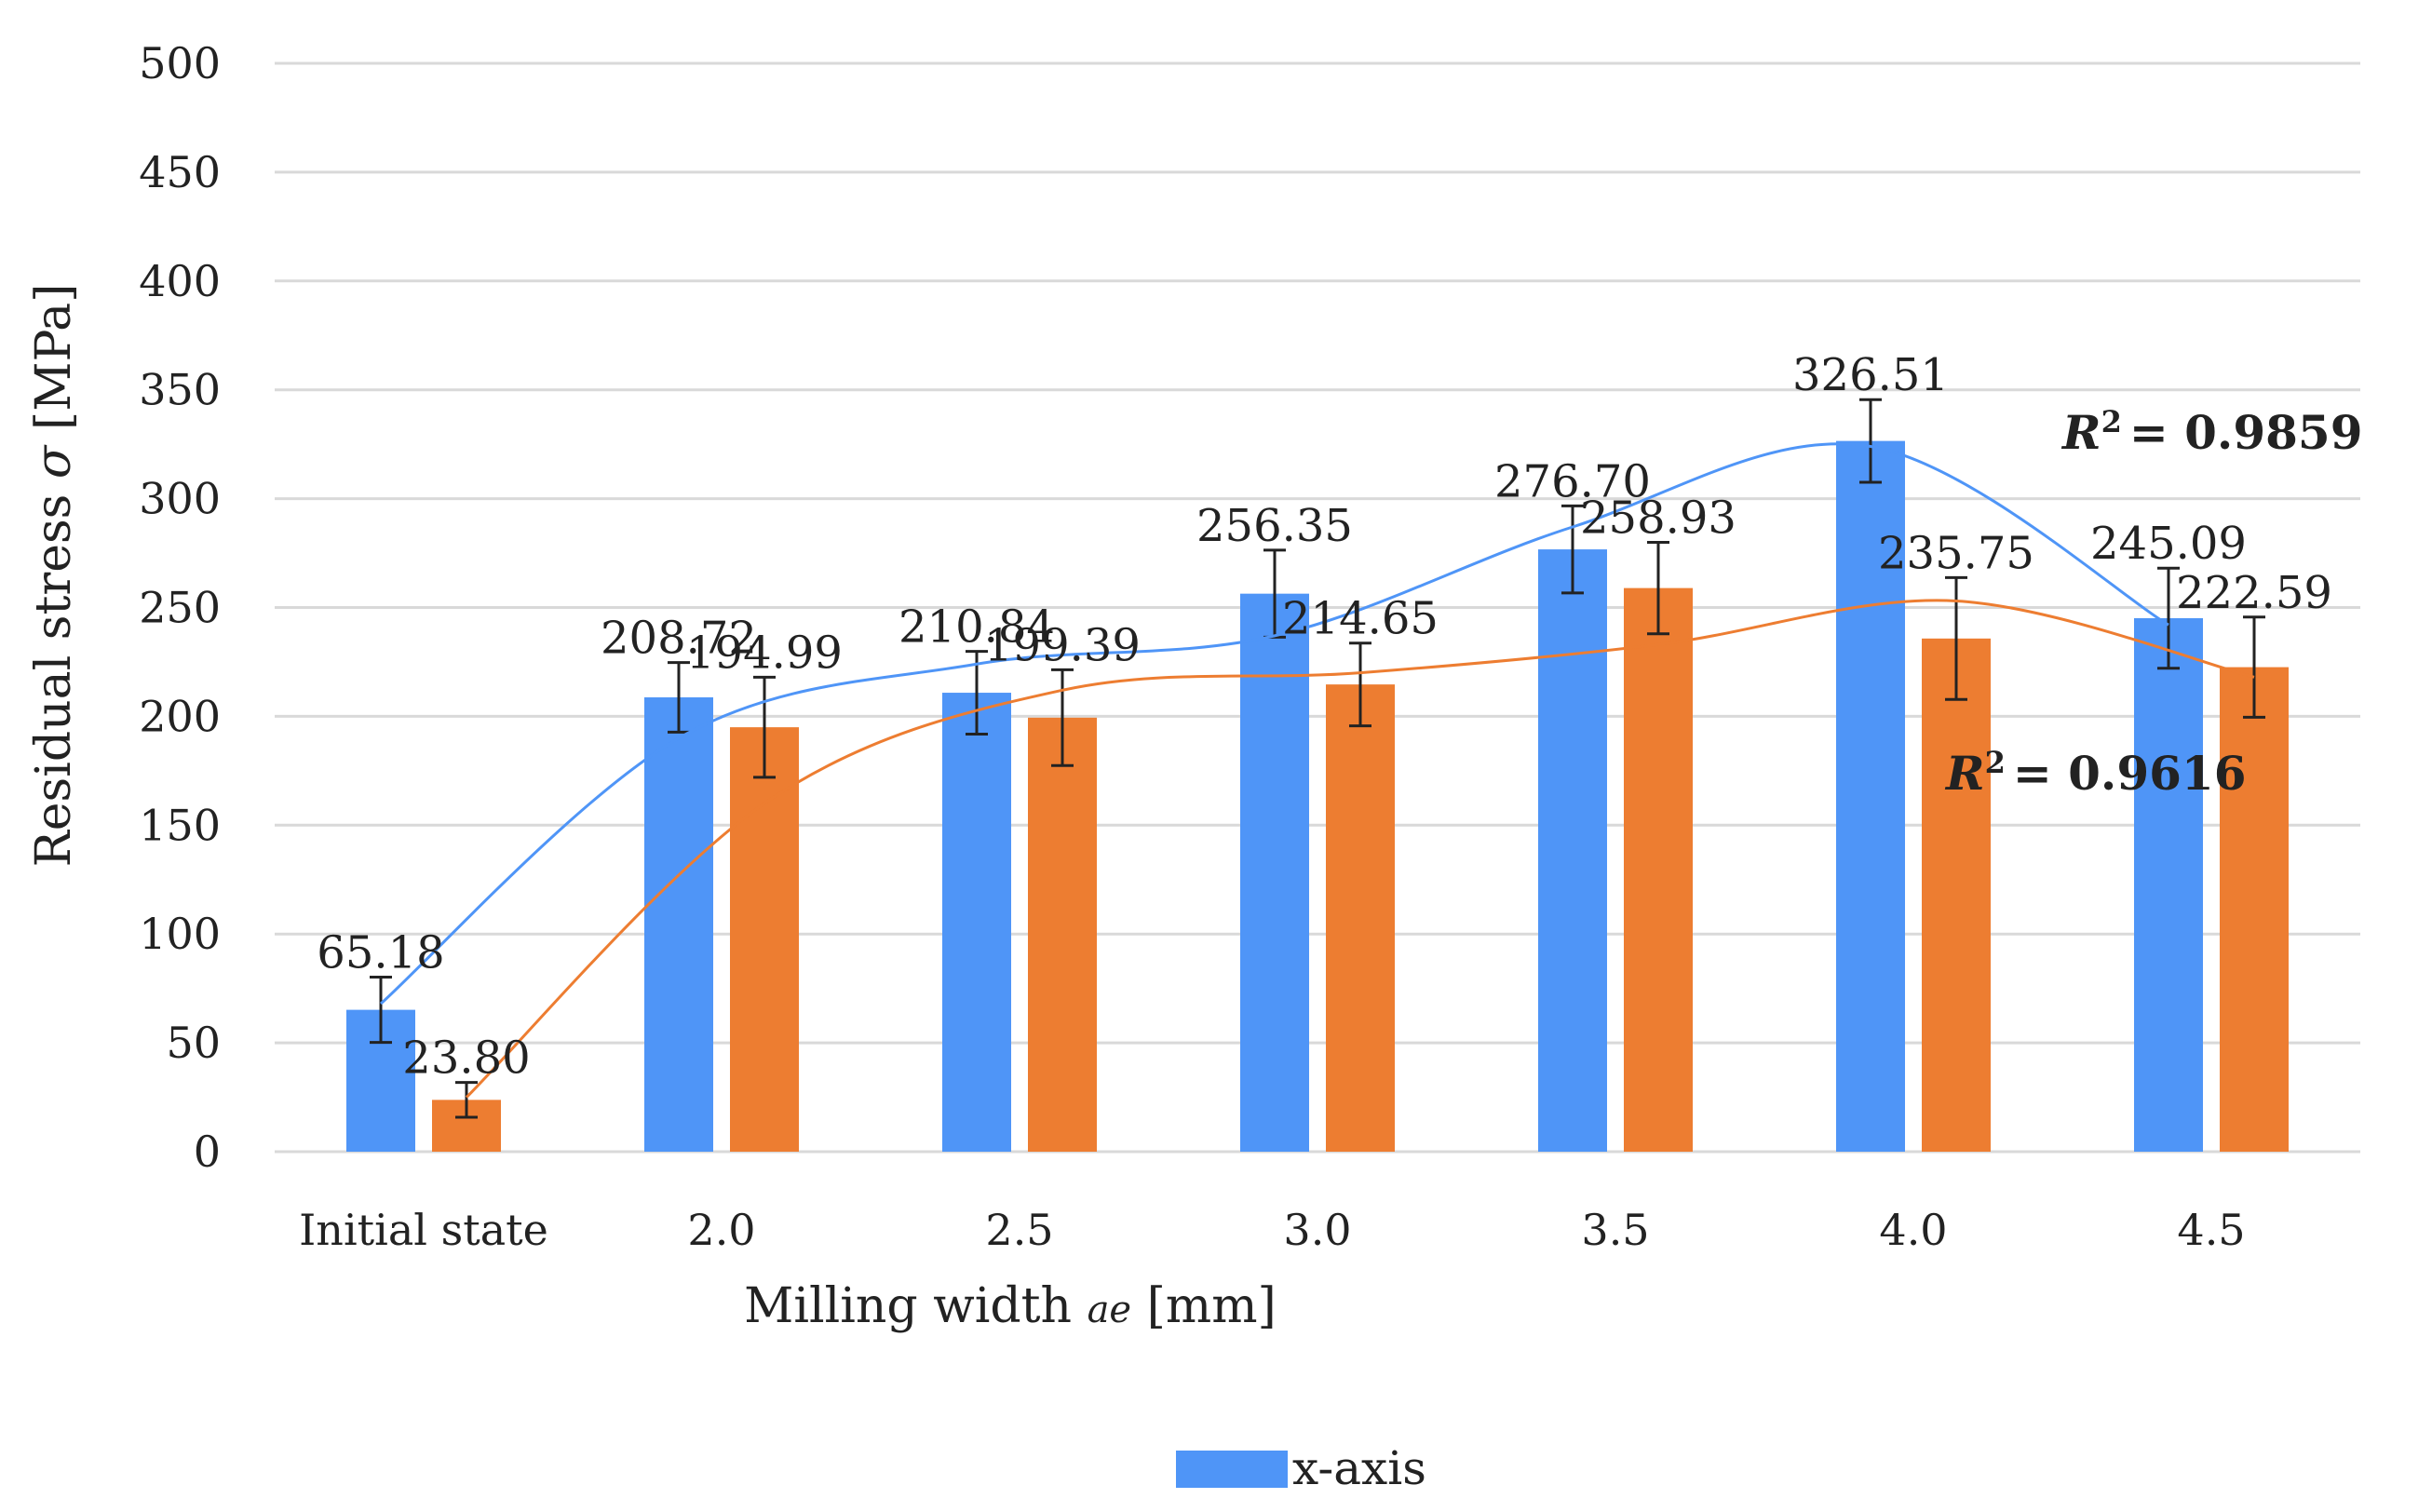  I want to click on y-tick-labels: 0 50 100 150 200 250 300 350 400 450 500, so click(180, 608).